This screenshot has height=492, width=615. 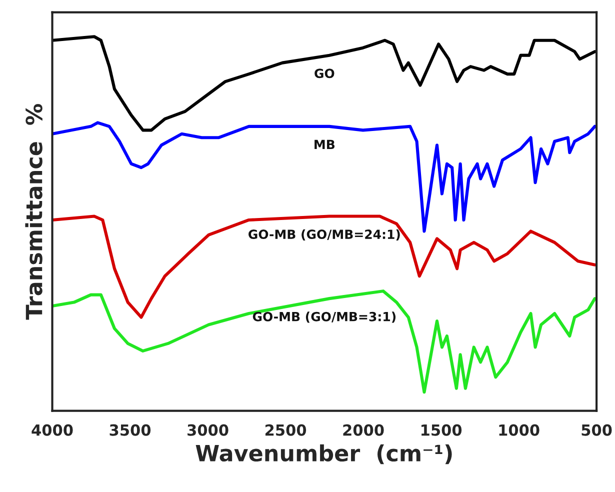 What do you see at coordinates (208, 430) in the screenshot?
I see `x-tick-label: 3000` at bounding box center [208, 430].